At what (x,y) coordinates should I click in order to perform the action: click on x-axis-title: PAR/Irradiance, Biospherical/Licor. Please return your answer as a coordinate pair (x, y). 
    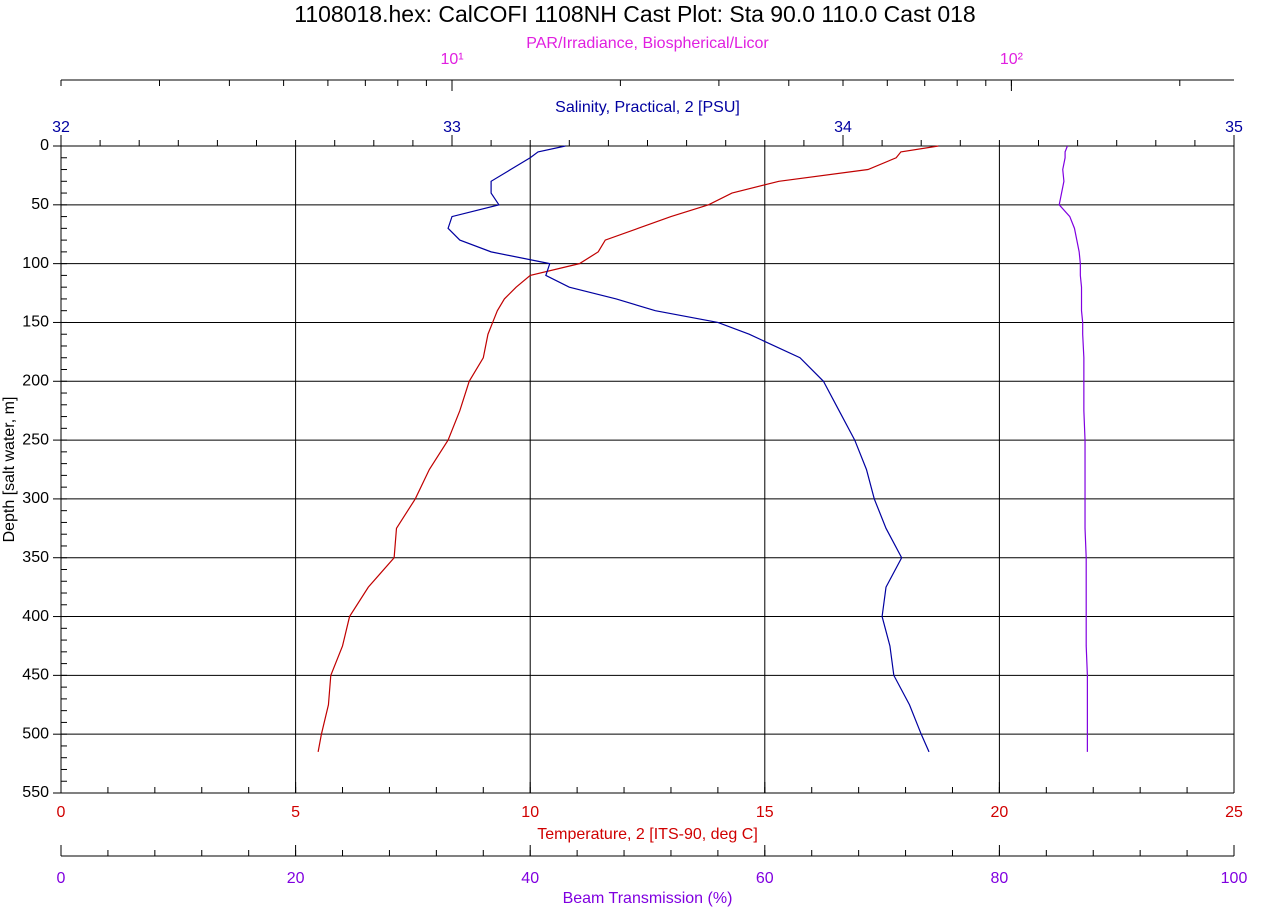
    Looking at the image, I should click on (647, 43).